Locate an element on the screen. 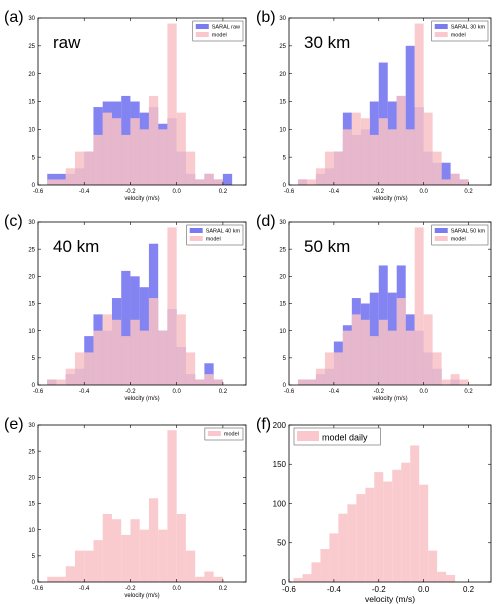  legend: SARAL raw model is located at coordinates (218, 31).